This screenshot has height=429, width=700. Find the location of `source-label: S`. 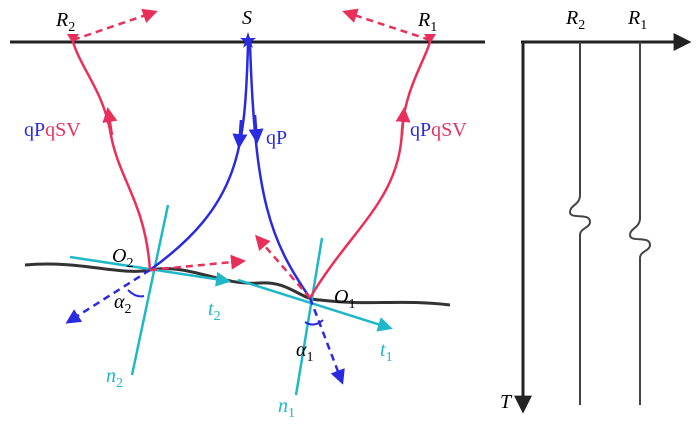

source-label: S is located at coordinates (247, 18).